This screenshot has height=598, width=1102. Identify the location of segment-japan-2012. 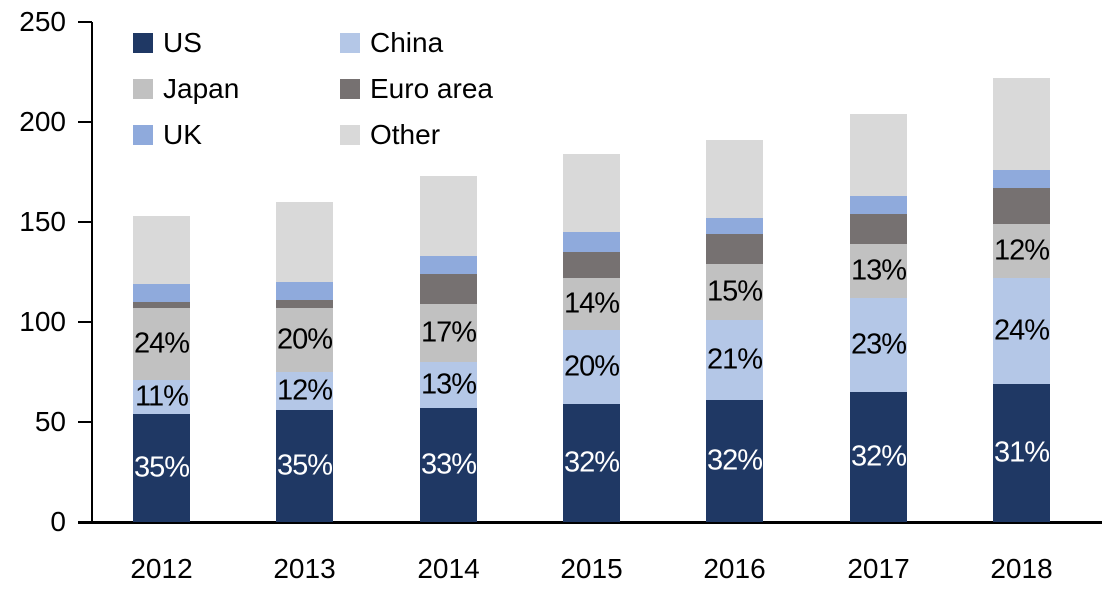
(161, 344).